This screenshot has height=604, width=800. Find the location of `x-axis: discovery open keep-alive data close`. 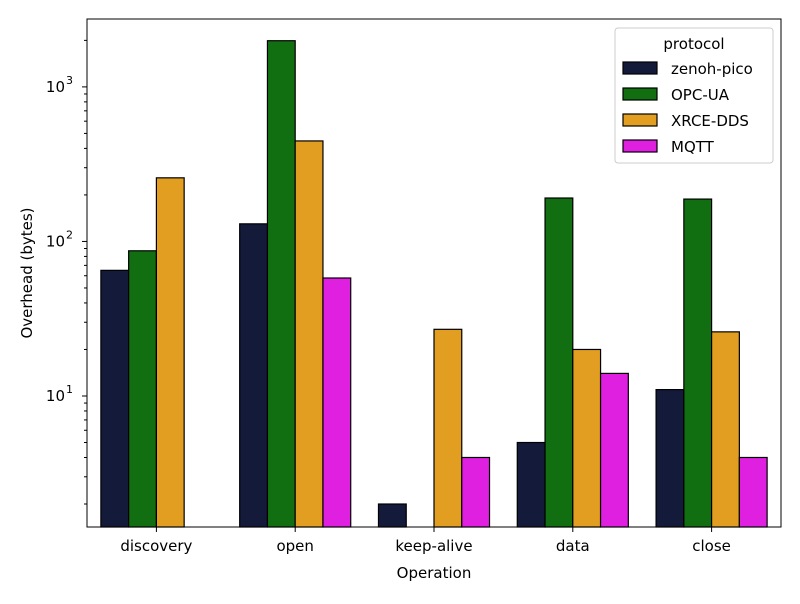

x-axis: discovery open keep-alive data close is located at coordinates (425, 541).